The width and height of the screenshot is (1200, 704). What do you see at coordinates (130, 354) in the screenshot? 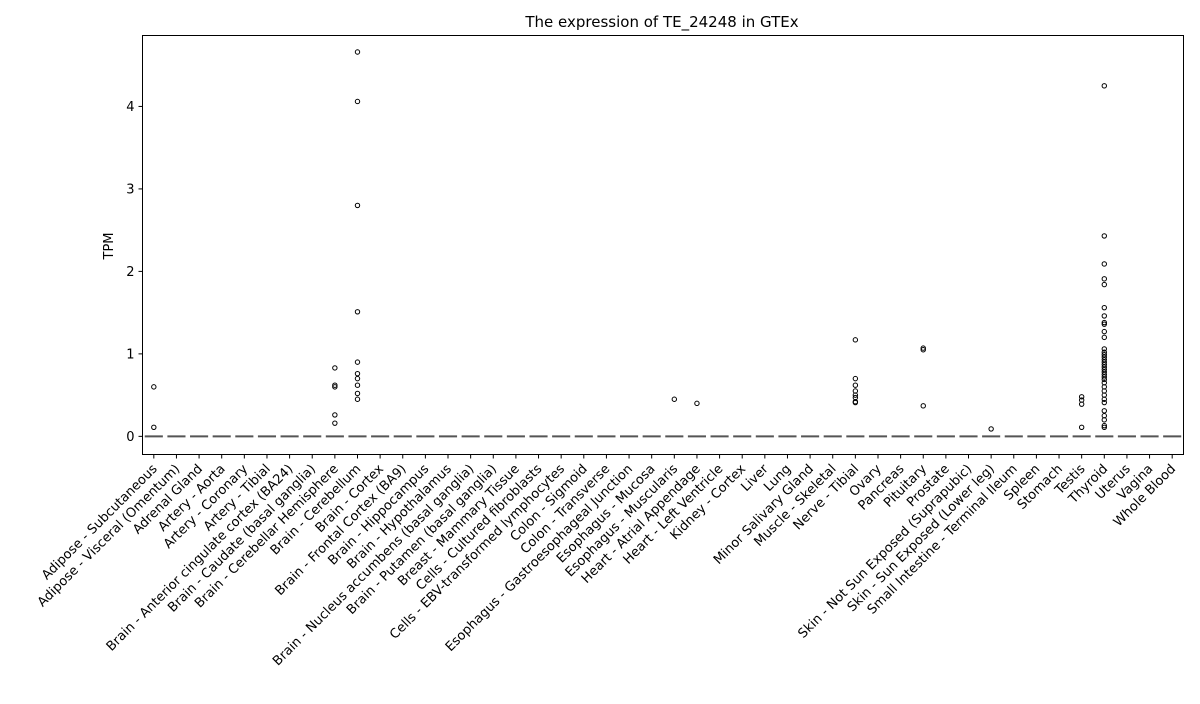
I see `y-tick-label: 1` at bounding box center [130, 354].